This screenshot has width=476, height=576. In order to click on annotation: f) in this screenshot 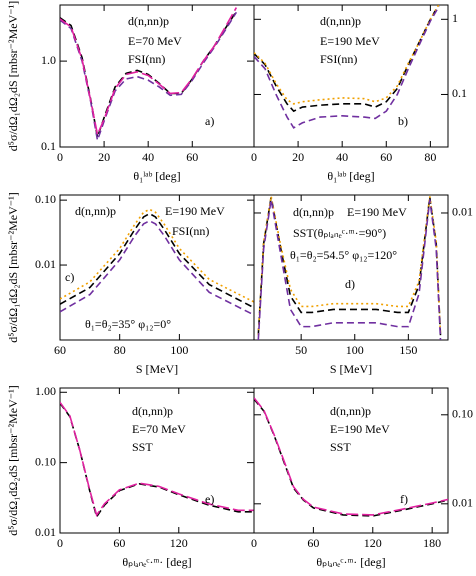, I will do `click(404, 499)`.